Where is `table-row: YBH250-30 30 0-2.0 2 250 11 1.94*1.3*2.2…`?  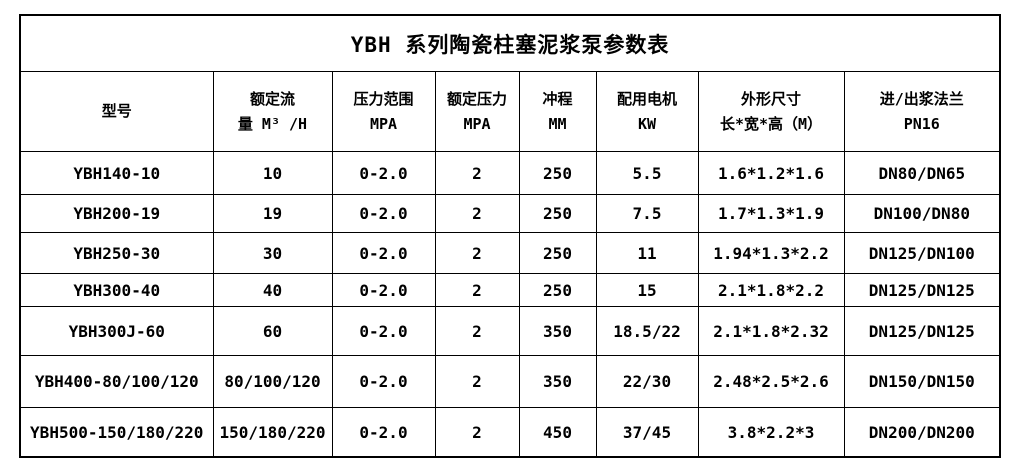
table-row: YBH250-30 30 0-2.0 2 250 11 1.94*1.3*2.2… is located at coordinates (510, 253).